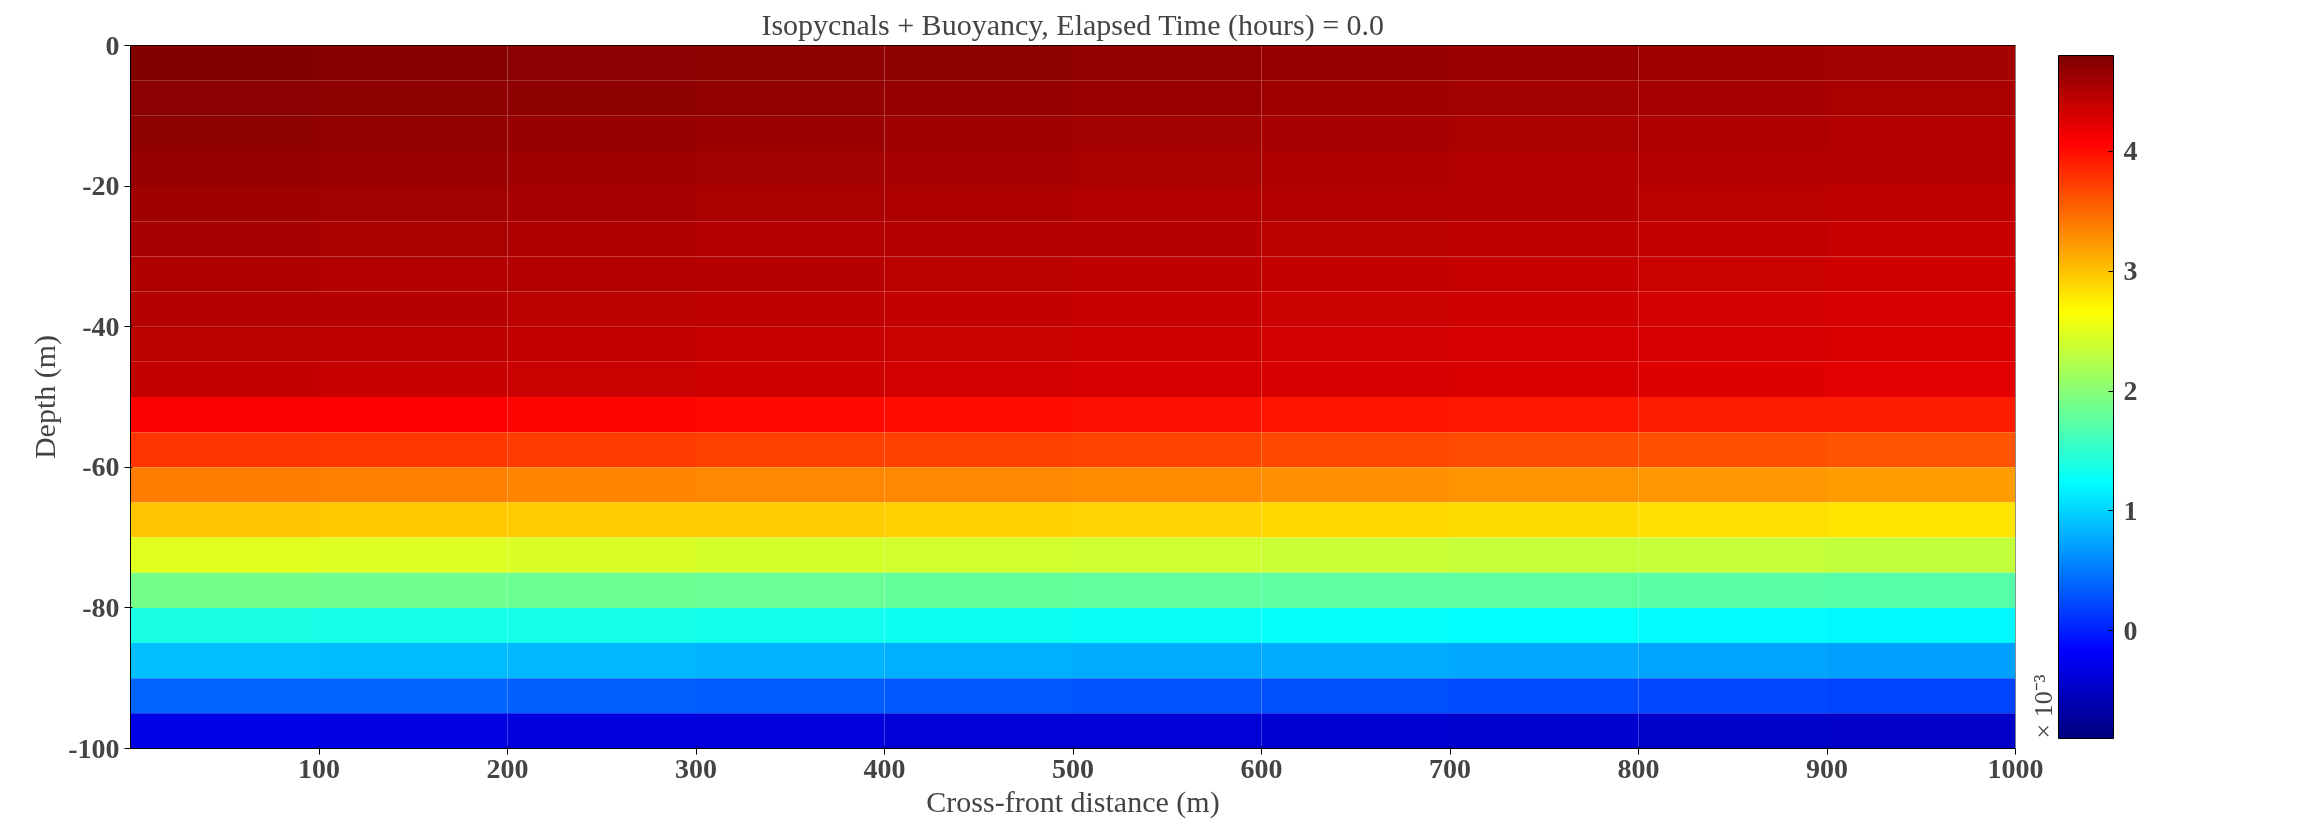 Image resolution: width=2303 pixels, height=830 pixels. Describe the element at coordinates (94, 748) in the screenshot. I see `y-tick-label: -100` at that location.